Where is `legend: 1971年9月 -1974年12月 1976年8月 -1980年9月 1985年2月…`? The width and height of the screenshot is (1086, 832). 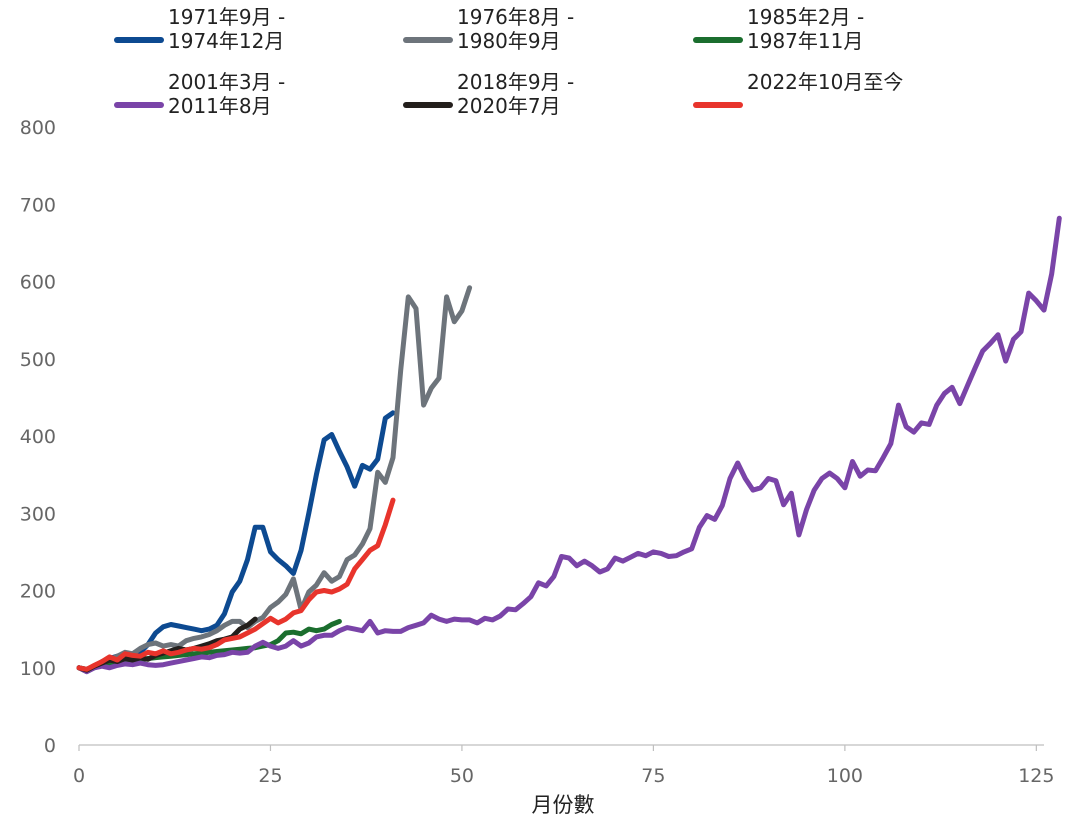
legend: 1971年9月 -1974年12月 1976年8月 -1980年9月 1985年2月… is located at coordinates (508, 61).